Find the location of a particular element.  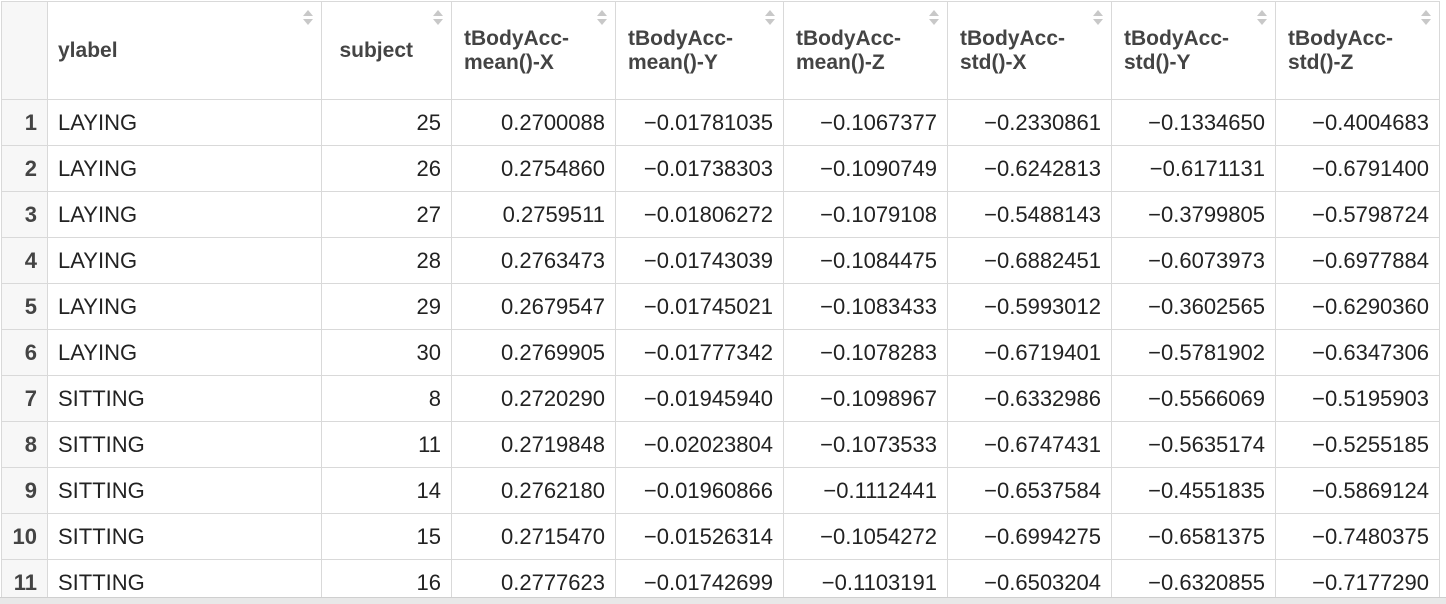

cell-subject: 28 is located at coordinates (386, 260).